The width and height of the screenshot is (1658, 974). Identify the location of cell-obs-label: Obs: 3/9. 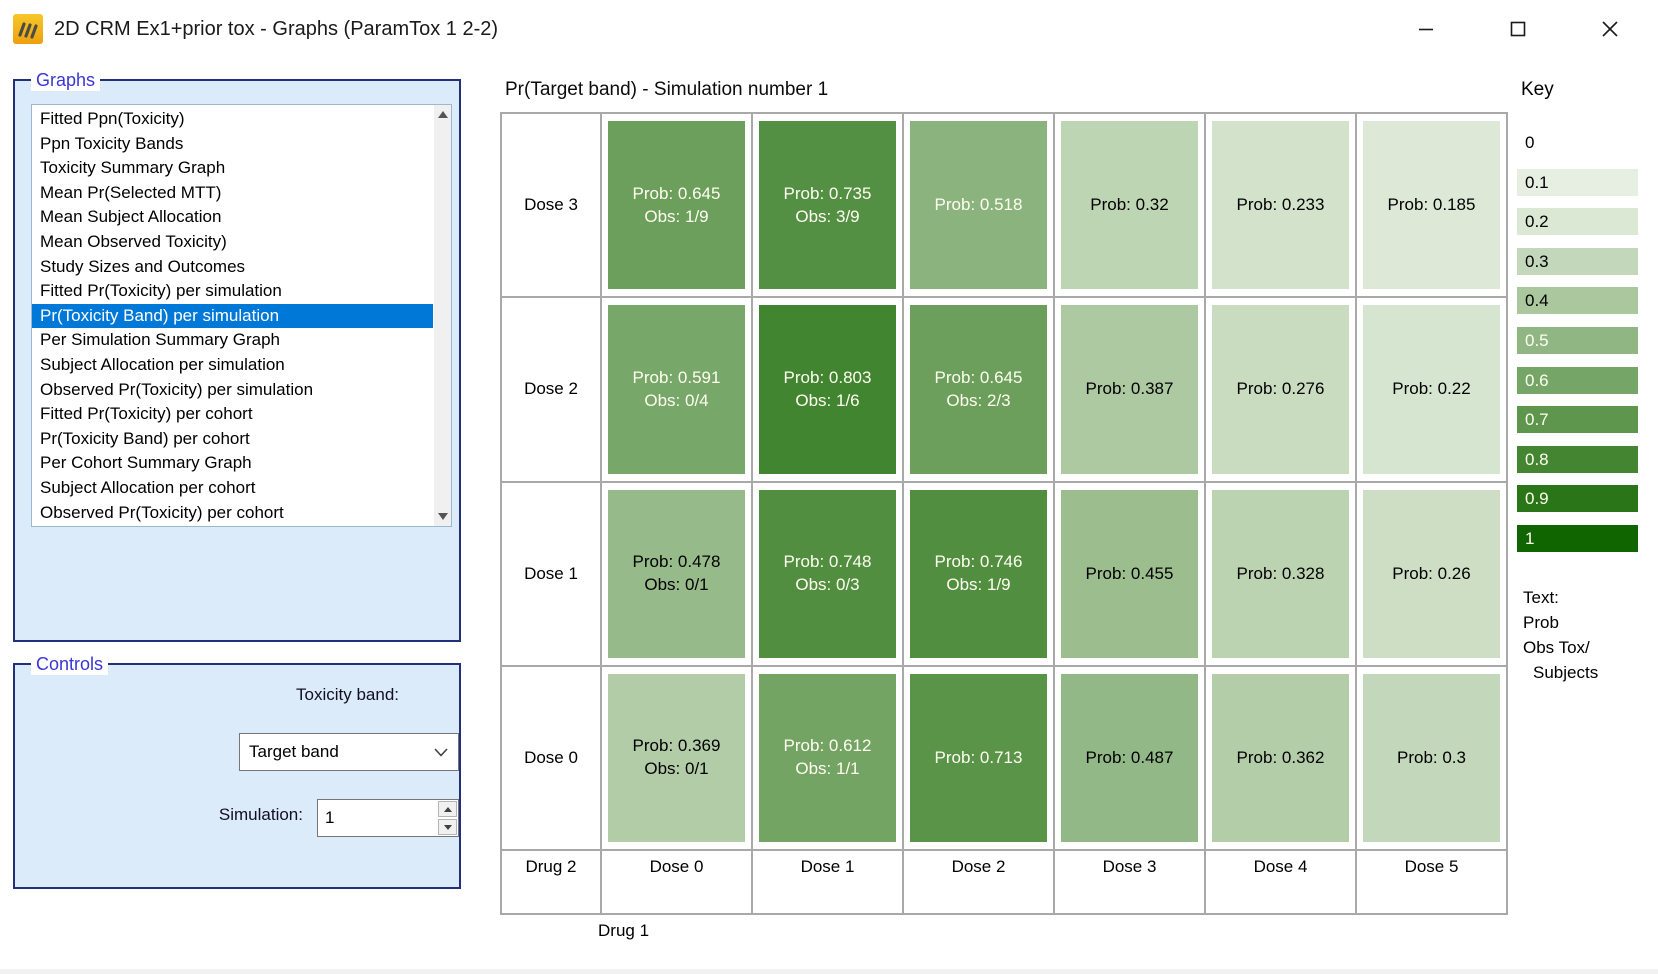
(827, 216).